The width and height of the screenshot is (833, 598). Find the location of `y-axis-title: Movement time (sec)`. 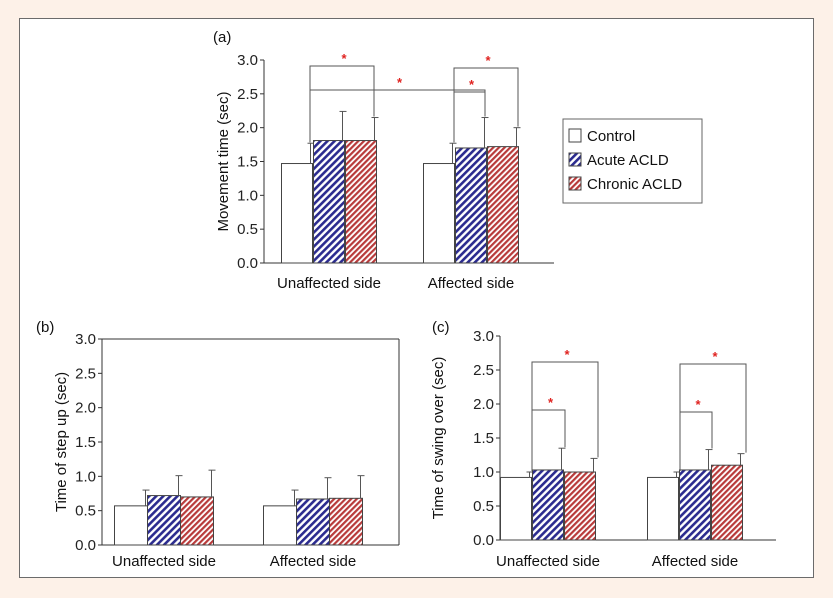

y-axis-title: Movement time (sec) is located at coordinates (223, 161).